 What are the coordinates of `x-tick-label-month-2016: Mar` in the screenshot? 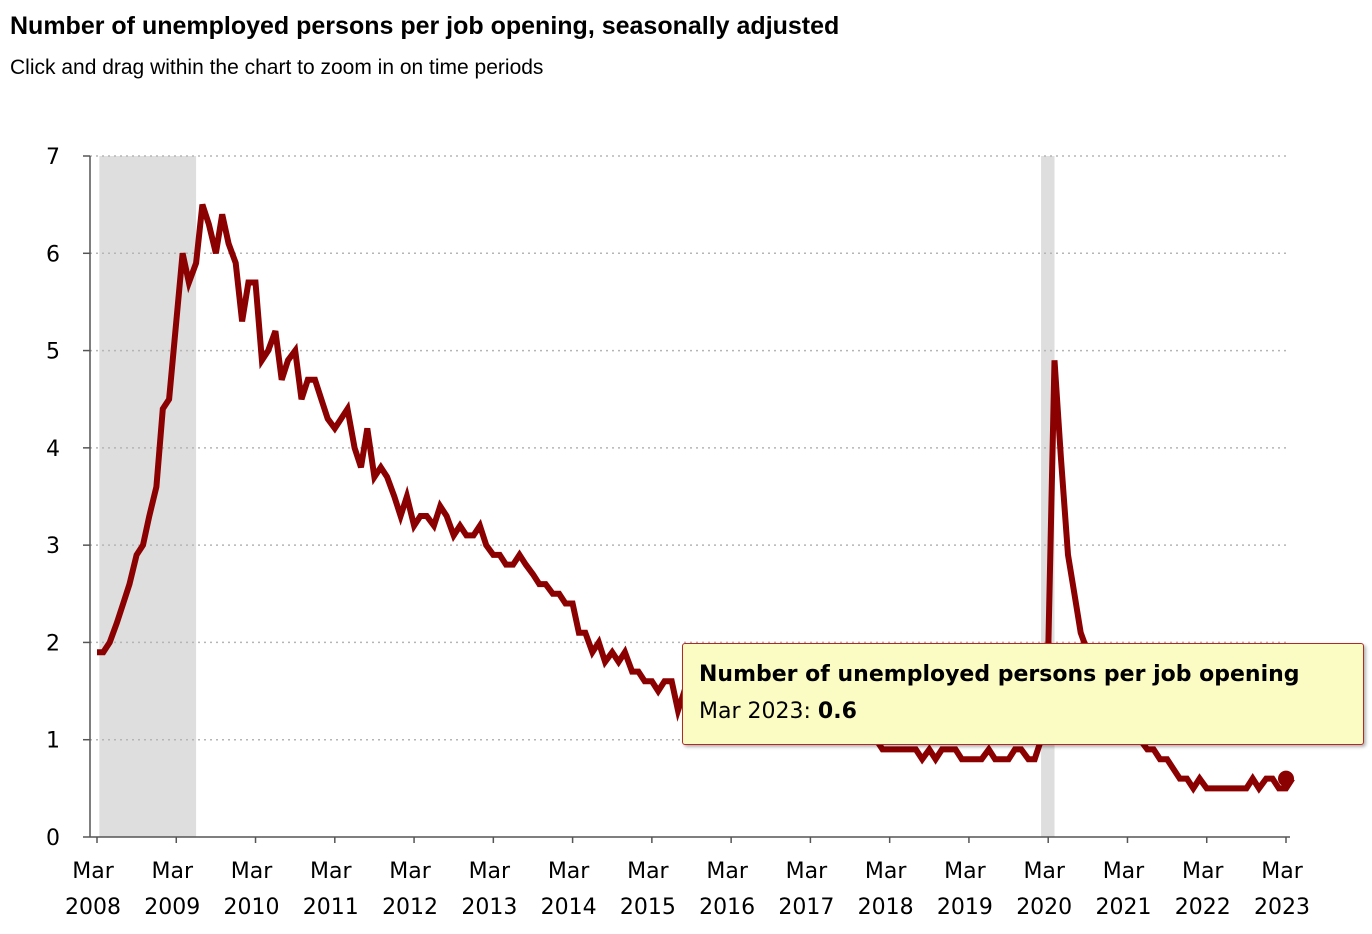 It's located at (727, 871).